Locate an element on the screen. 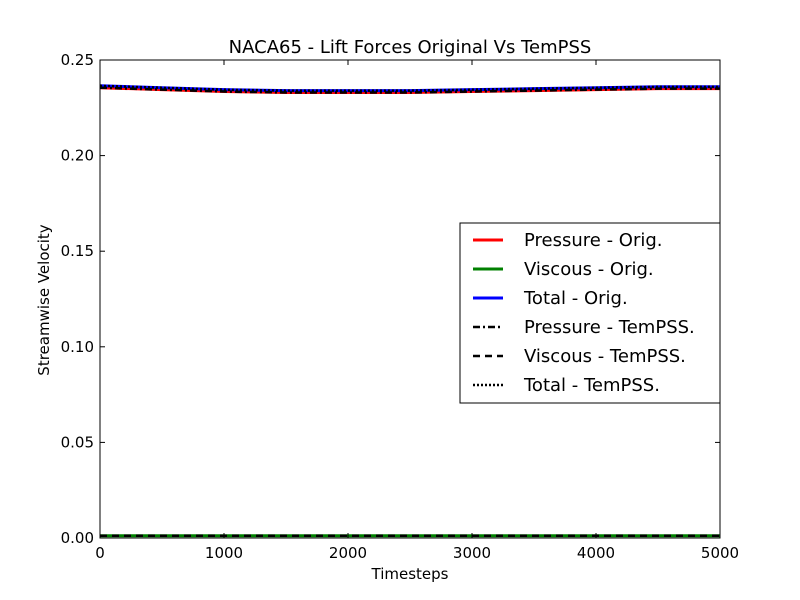 The height and width of the screenshot is (600, 800). x-tick-label: 3000 is located at coordinates (472, 553).